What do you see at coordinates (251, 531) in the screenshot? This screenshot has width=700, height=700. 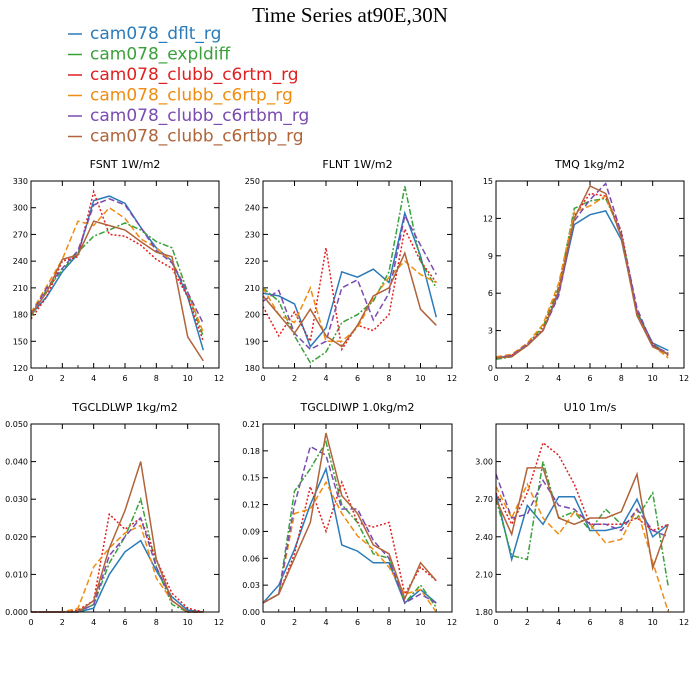 I see `y-tick-label: 0.09` at bounding box center [251, 531].